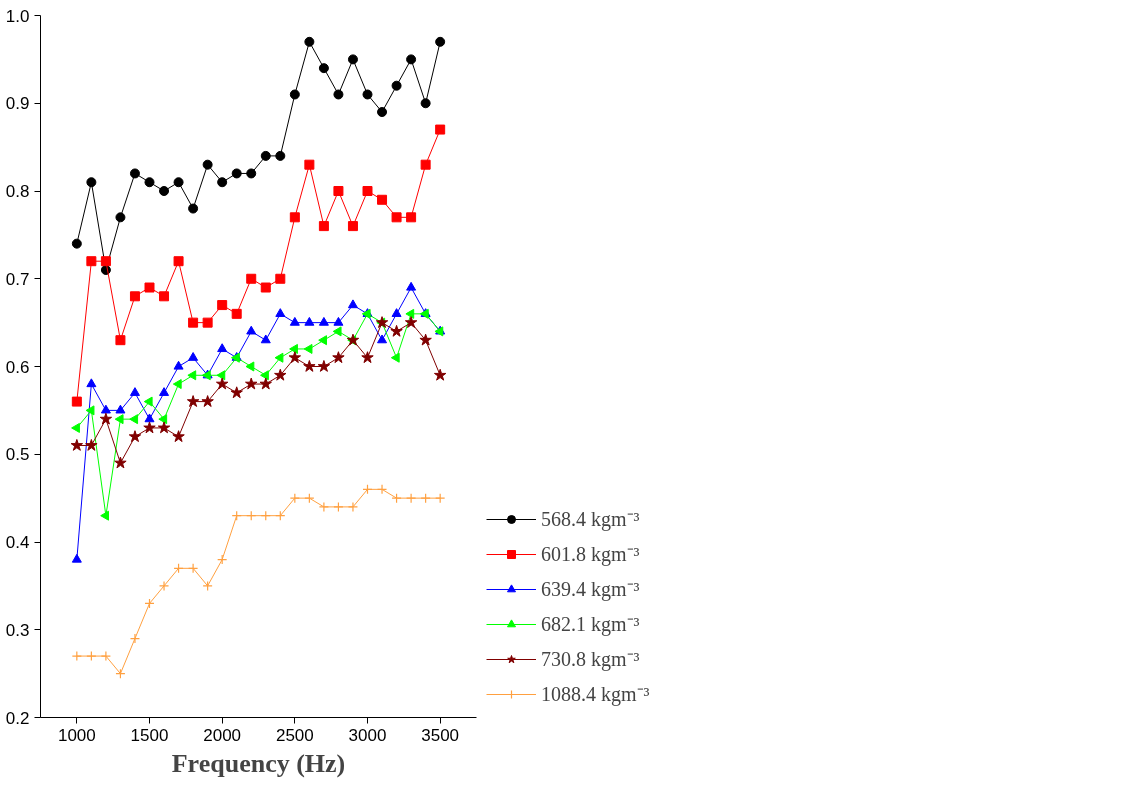 The height and width of the screenshot is (787, 1121). What do you see at coordinates (590, 554) in the screenshot?
I see `legend-label: 601.8 kgm⁻³` at bounding box center [590, 554].